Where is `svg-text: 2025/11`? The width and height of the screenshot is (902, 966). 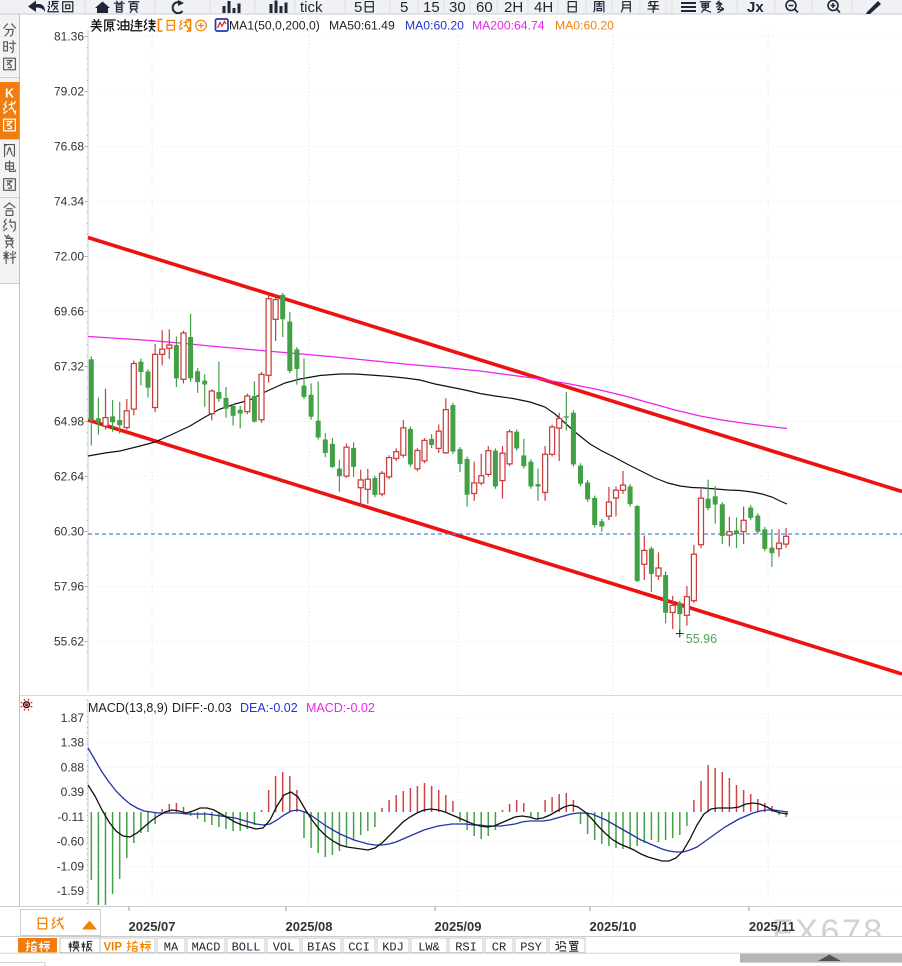
svg-text: 2025/11 is located at coordinates (772, 926).